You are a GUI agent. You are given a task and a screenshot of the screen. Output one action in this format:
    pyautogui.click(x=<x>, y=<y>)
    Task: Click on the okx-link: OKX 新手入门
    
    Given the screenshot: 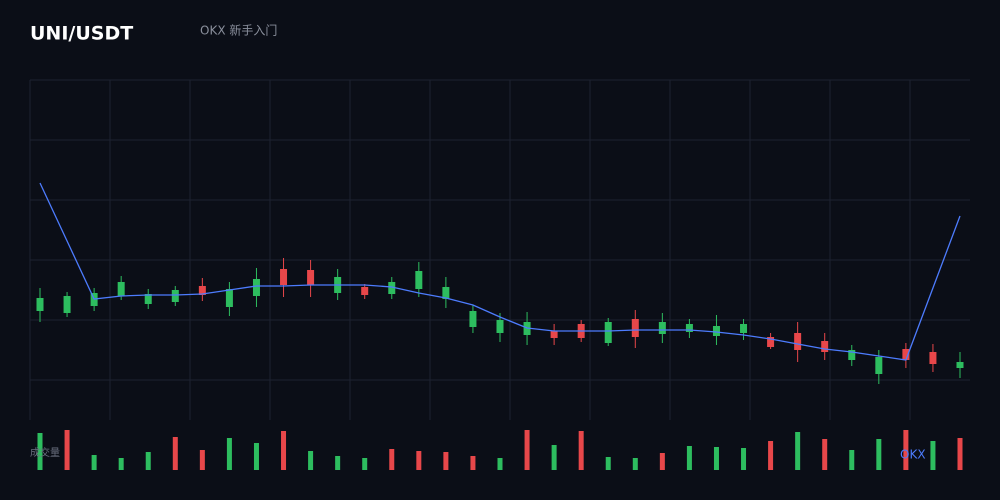 What is the action you would take?
    pyautogui.click(x=238, y=30)
    